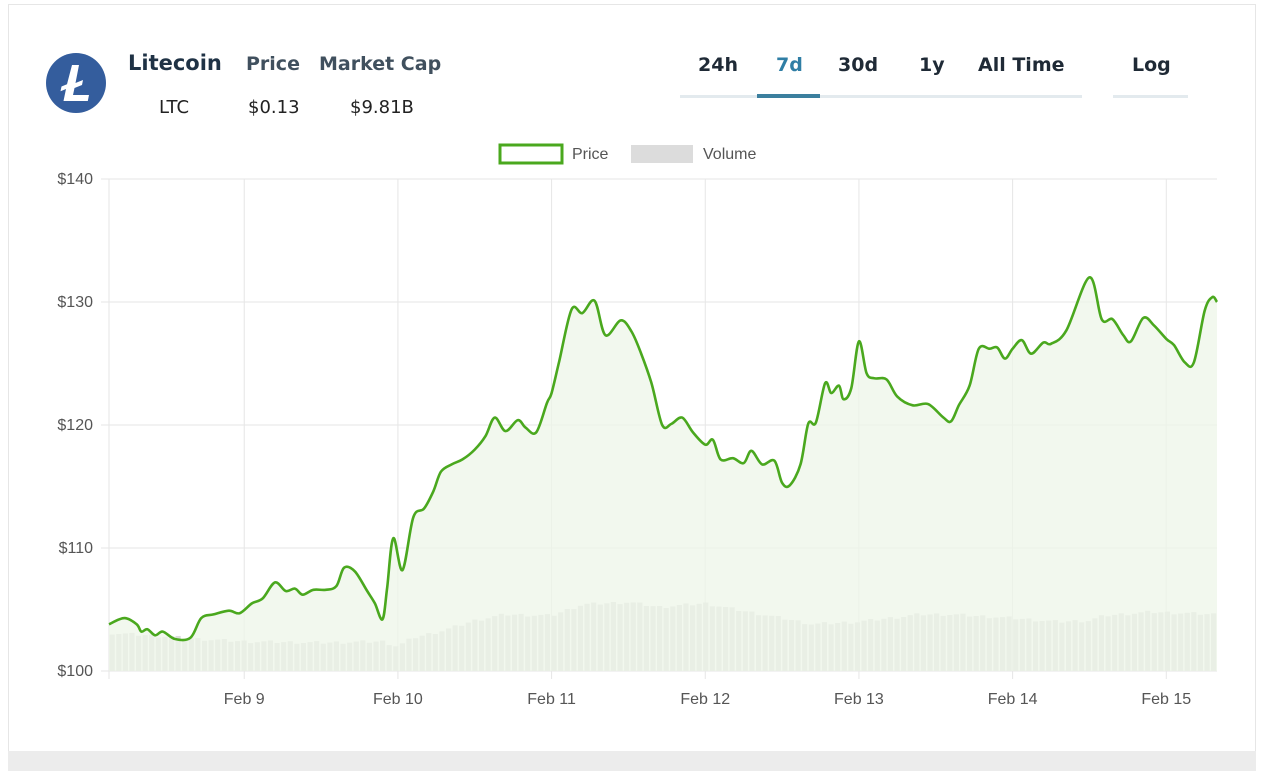  I want to click on tab-7d: 7d, so click(789, 65).